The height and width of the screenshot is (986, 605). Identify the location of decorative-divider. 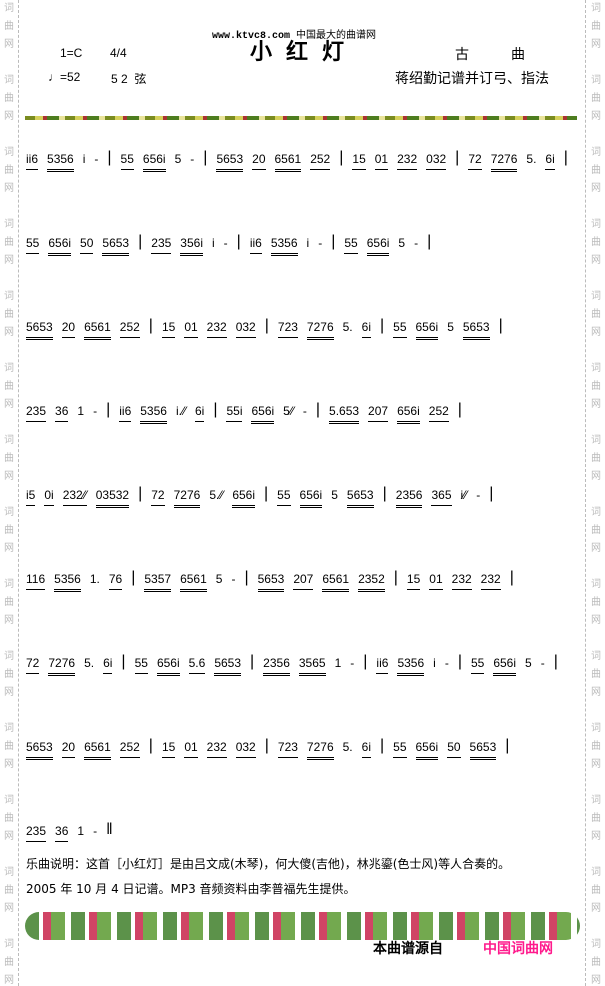
(301, 118).